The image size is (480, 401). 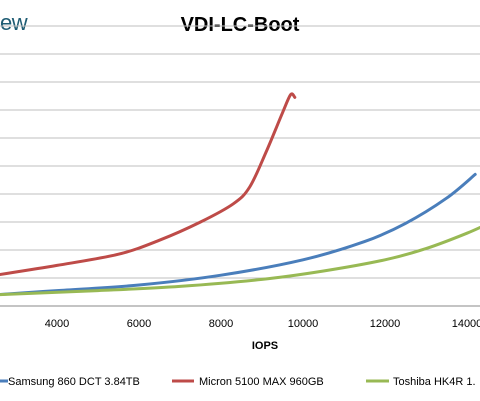 I want to click on x-tick-label: 14000, so click(x=466, y=324).